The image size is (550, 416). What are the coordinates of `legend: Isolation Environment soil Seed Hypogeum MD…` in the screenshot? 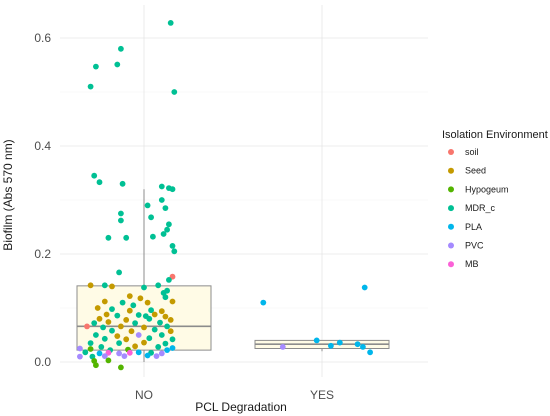 It's located at (495, 199).